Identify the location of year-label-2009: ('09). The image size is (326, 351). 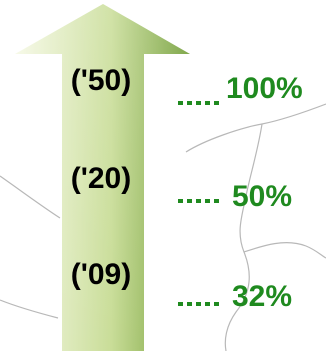
(101, 274).